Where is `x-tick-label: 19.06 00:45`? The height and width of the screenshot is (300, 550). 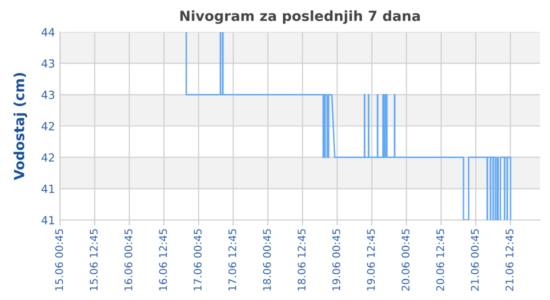
x-tick-label: 19.06 00:45 is located at coordinates (336, 259).